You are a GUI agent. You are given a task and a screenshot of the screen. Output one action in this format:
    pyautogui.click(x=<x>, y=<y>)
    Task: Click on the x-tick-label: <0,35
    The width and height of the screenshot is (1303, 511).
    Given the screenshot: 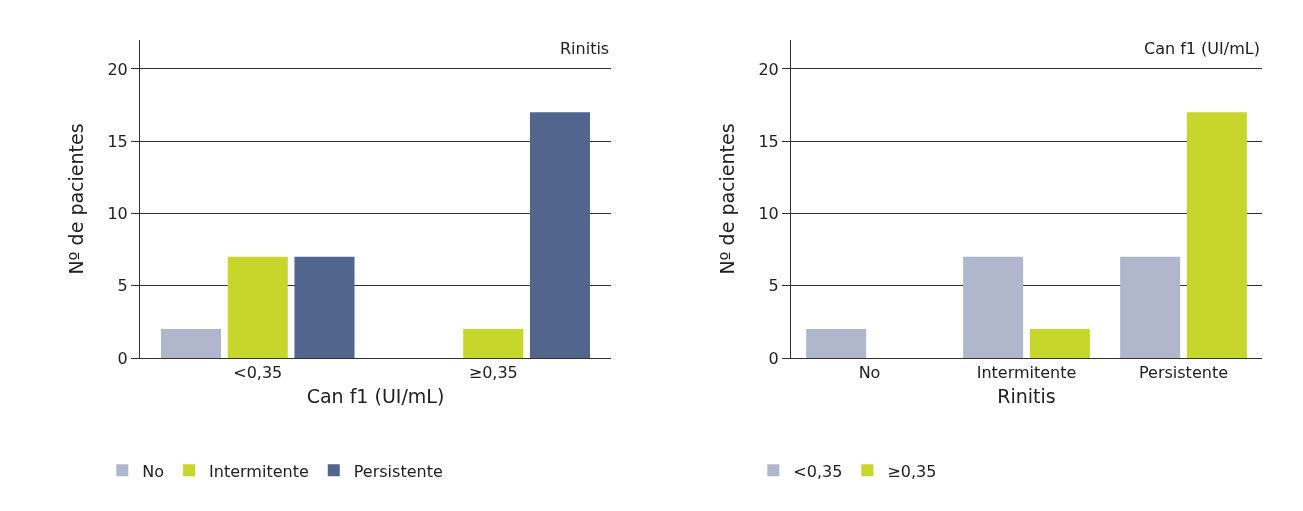 What is the action you would take?
    pyautogui.click(x=258, y=373)
    